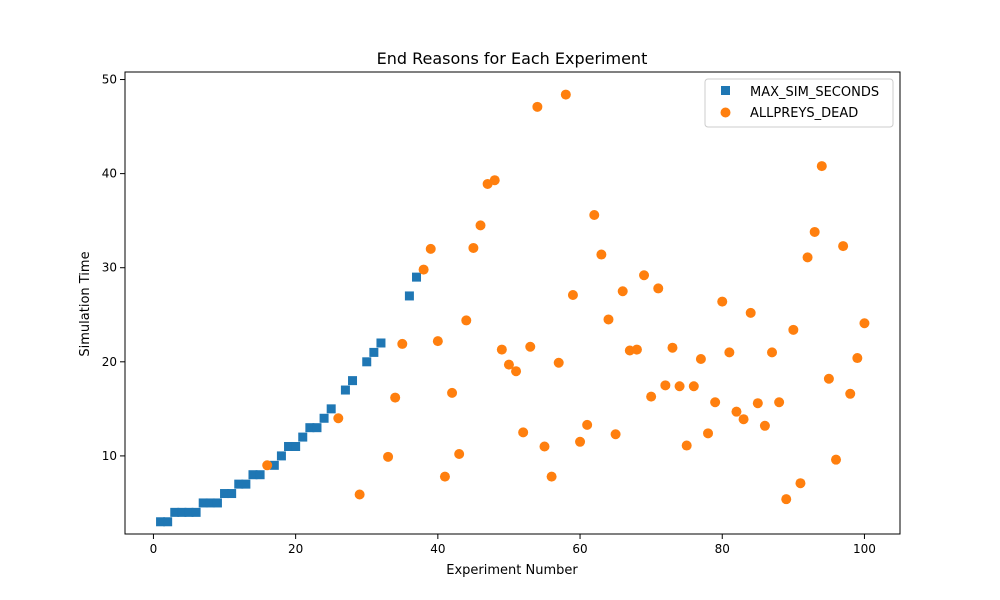  Describe the element at coordinates (513, 545) in the screenshot. I see `x-axis: 0 20 40 60 80 100` at that location.